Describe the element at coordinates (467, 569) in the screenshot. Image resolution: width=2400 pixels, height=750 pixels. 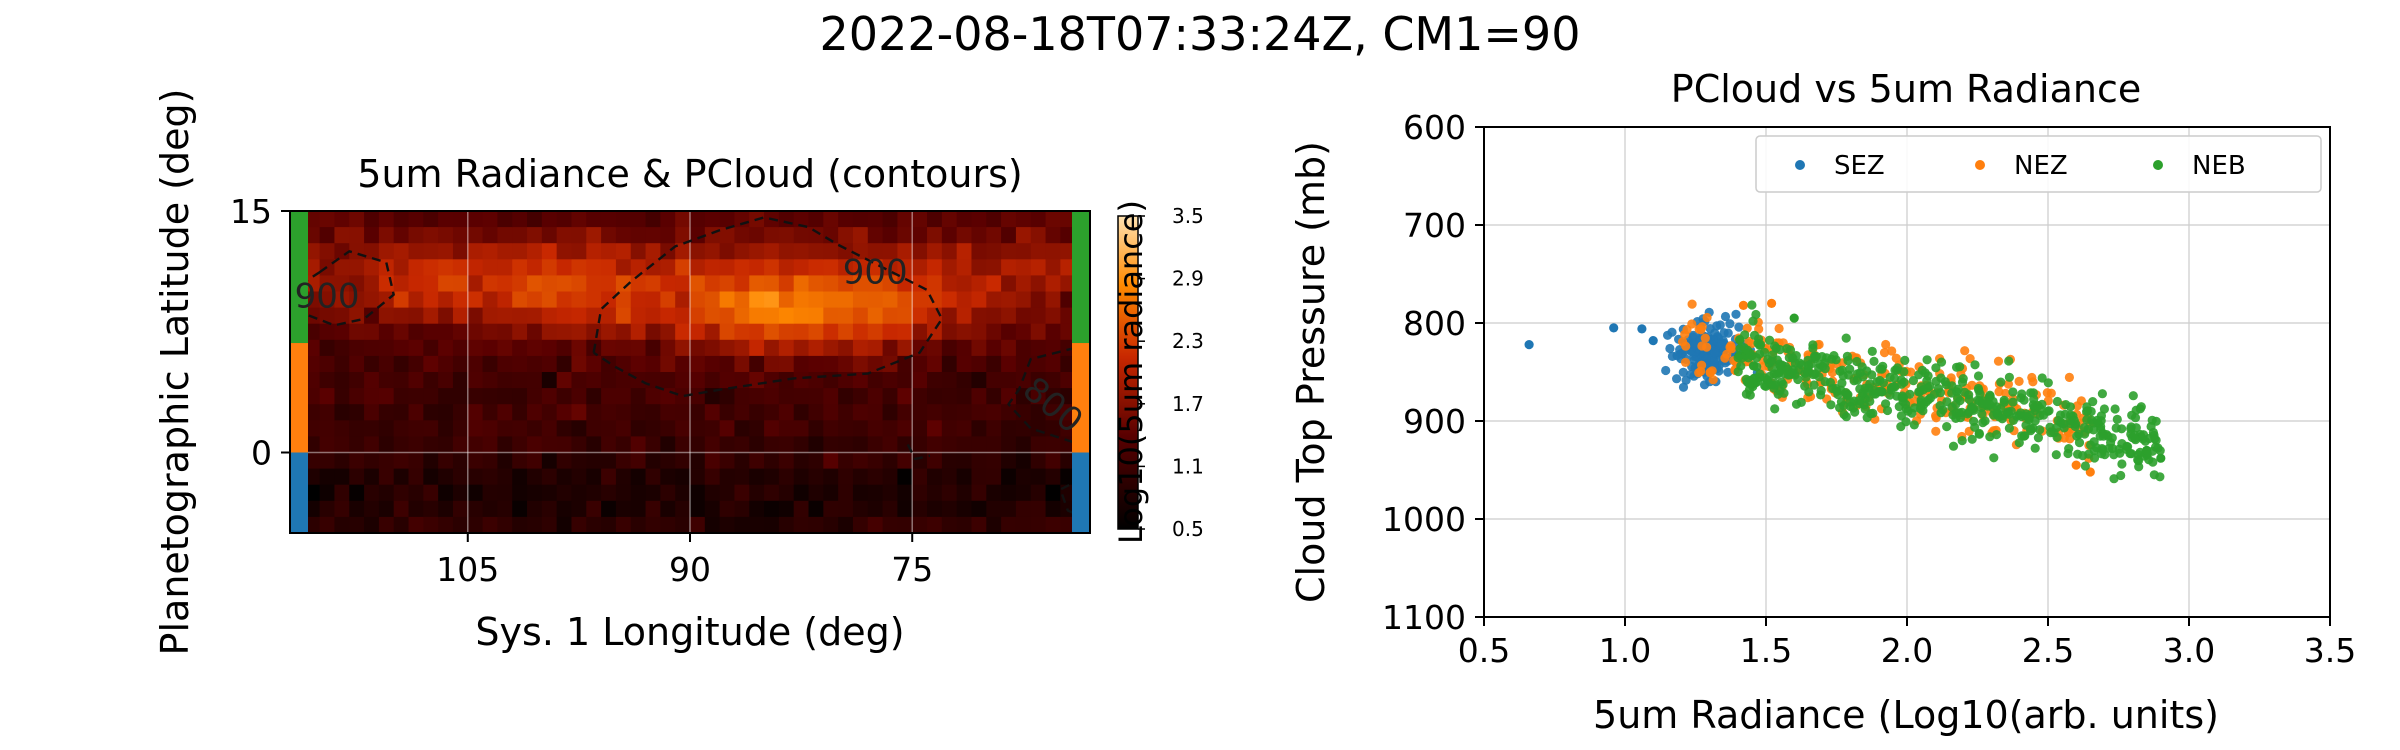
I see `heatmap-x-tick-label: 105` at that location.